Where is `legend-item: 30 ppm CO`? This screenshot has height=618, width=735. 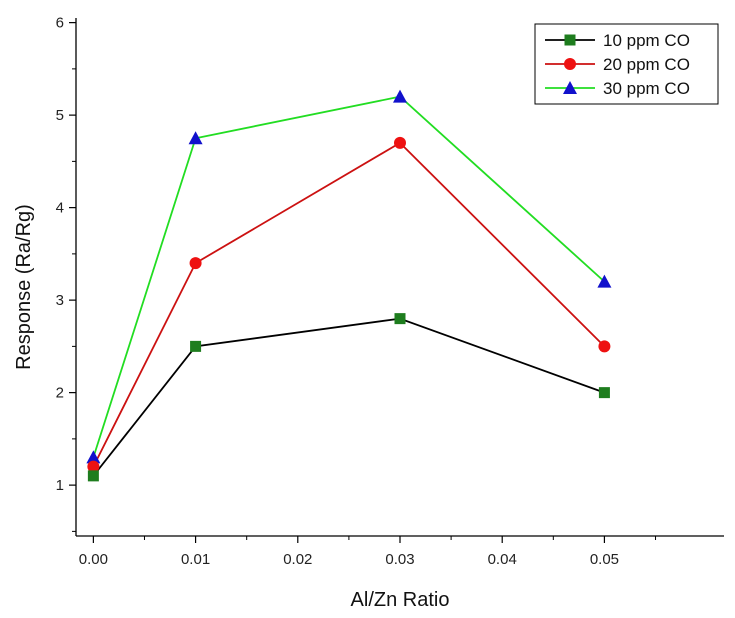
legend-item: 30 ppm CO is located at coordinates (617, 88).